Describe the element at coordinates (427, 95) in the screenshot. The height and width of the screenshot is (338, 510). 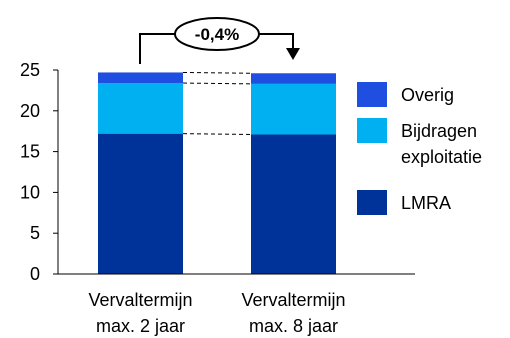
I see `legend-label: Overig` at that location.